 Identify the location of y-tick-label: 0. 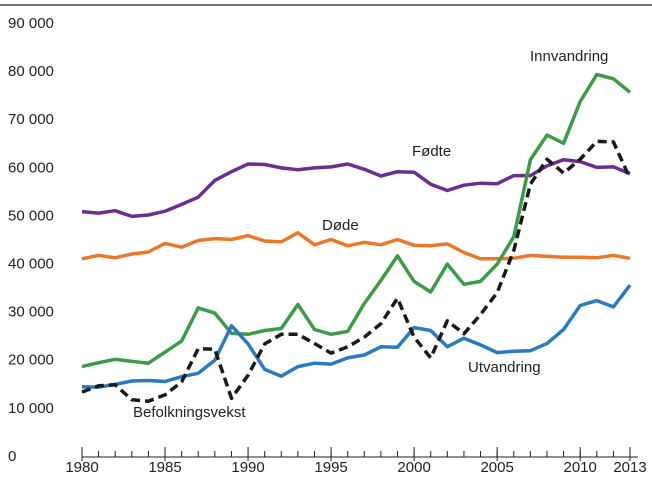
(12, 456).